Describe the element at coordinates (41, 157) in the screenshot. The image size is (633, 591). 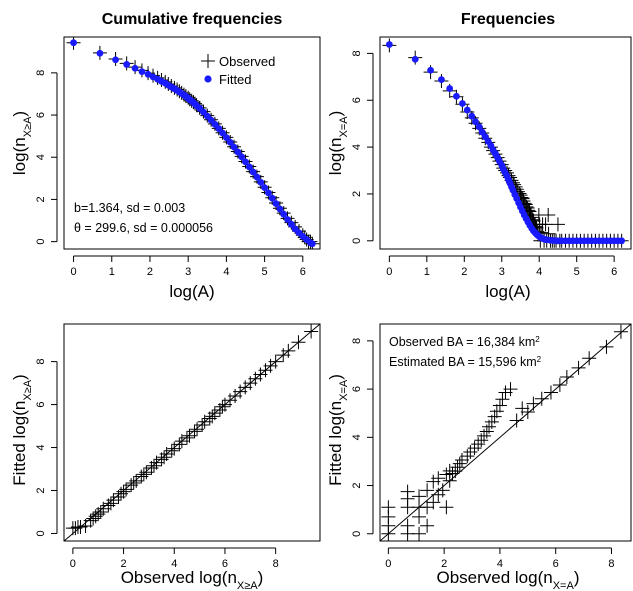
I see `cum-y-tick-label: 4` at that location.